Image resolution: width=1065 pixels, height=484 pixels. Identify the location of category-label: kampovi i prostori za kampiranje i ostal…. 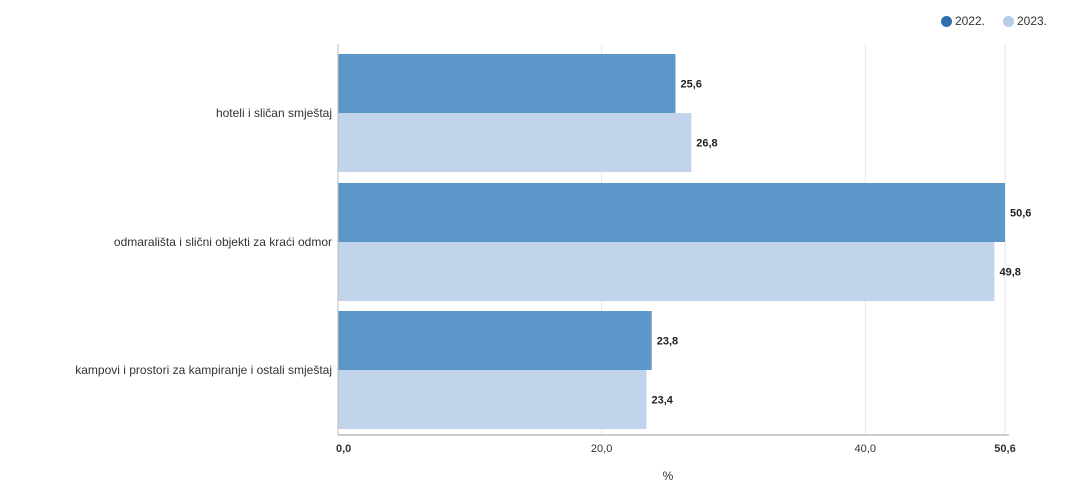
(203, 370).